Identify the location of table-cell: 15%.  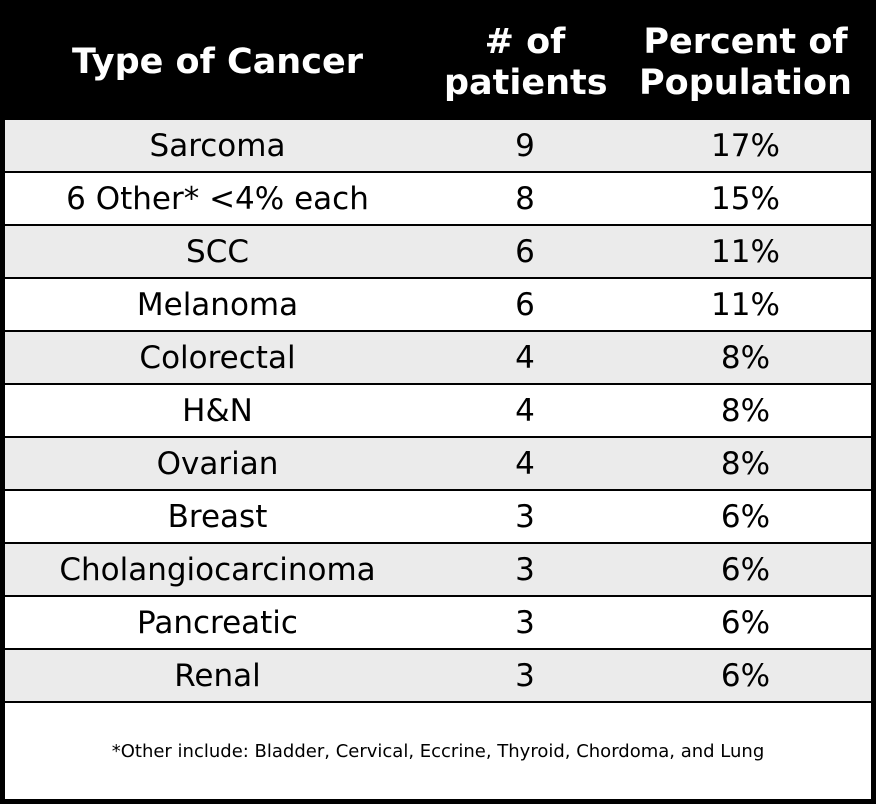
(745, 198).